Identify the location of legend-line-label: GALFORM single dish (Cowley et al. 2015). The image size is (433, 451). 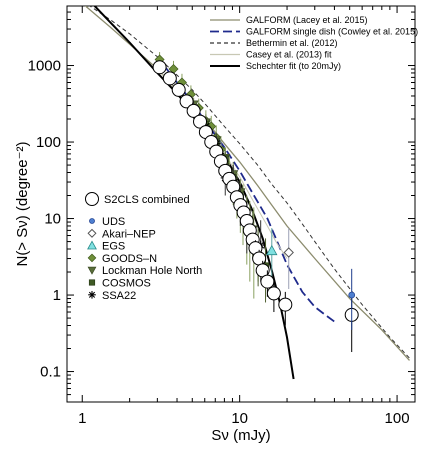
(332, 32).